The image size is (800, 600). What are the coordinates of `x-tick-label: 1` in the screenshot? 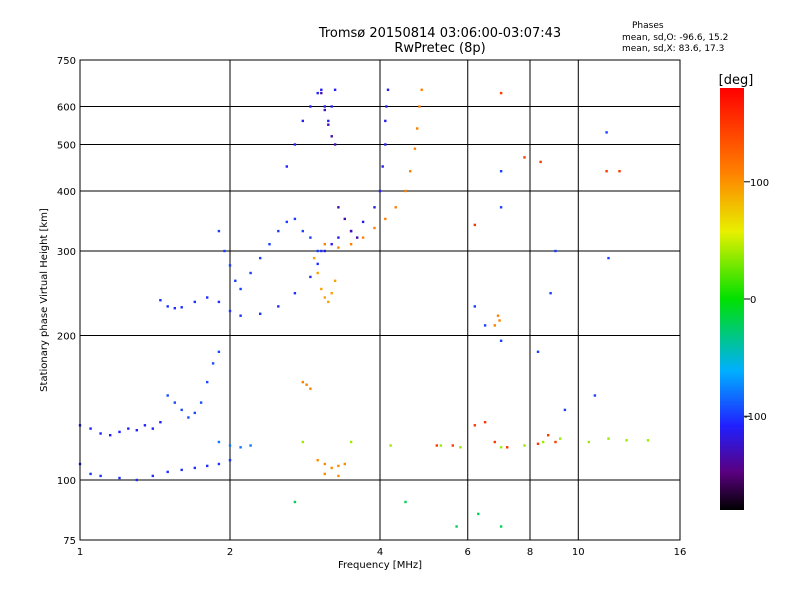 It's located at (80, 552).